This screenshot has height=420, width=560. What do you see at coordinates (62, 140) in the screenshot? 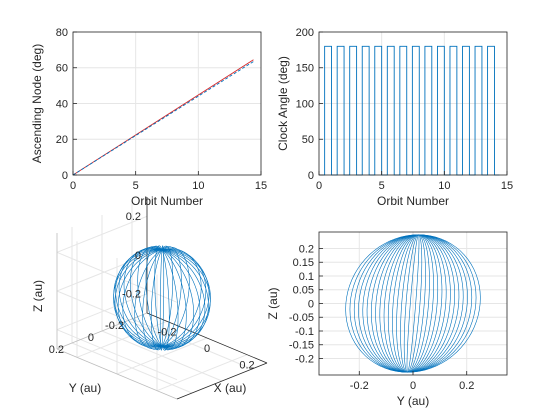
I see `y-tick-label: 20` at bounding box center [62, 140].